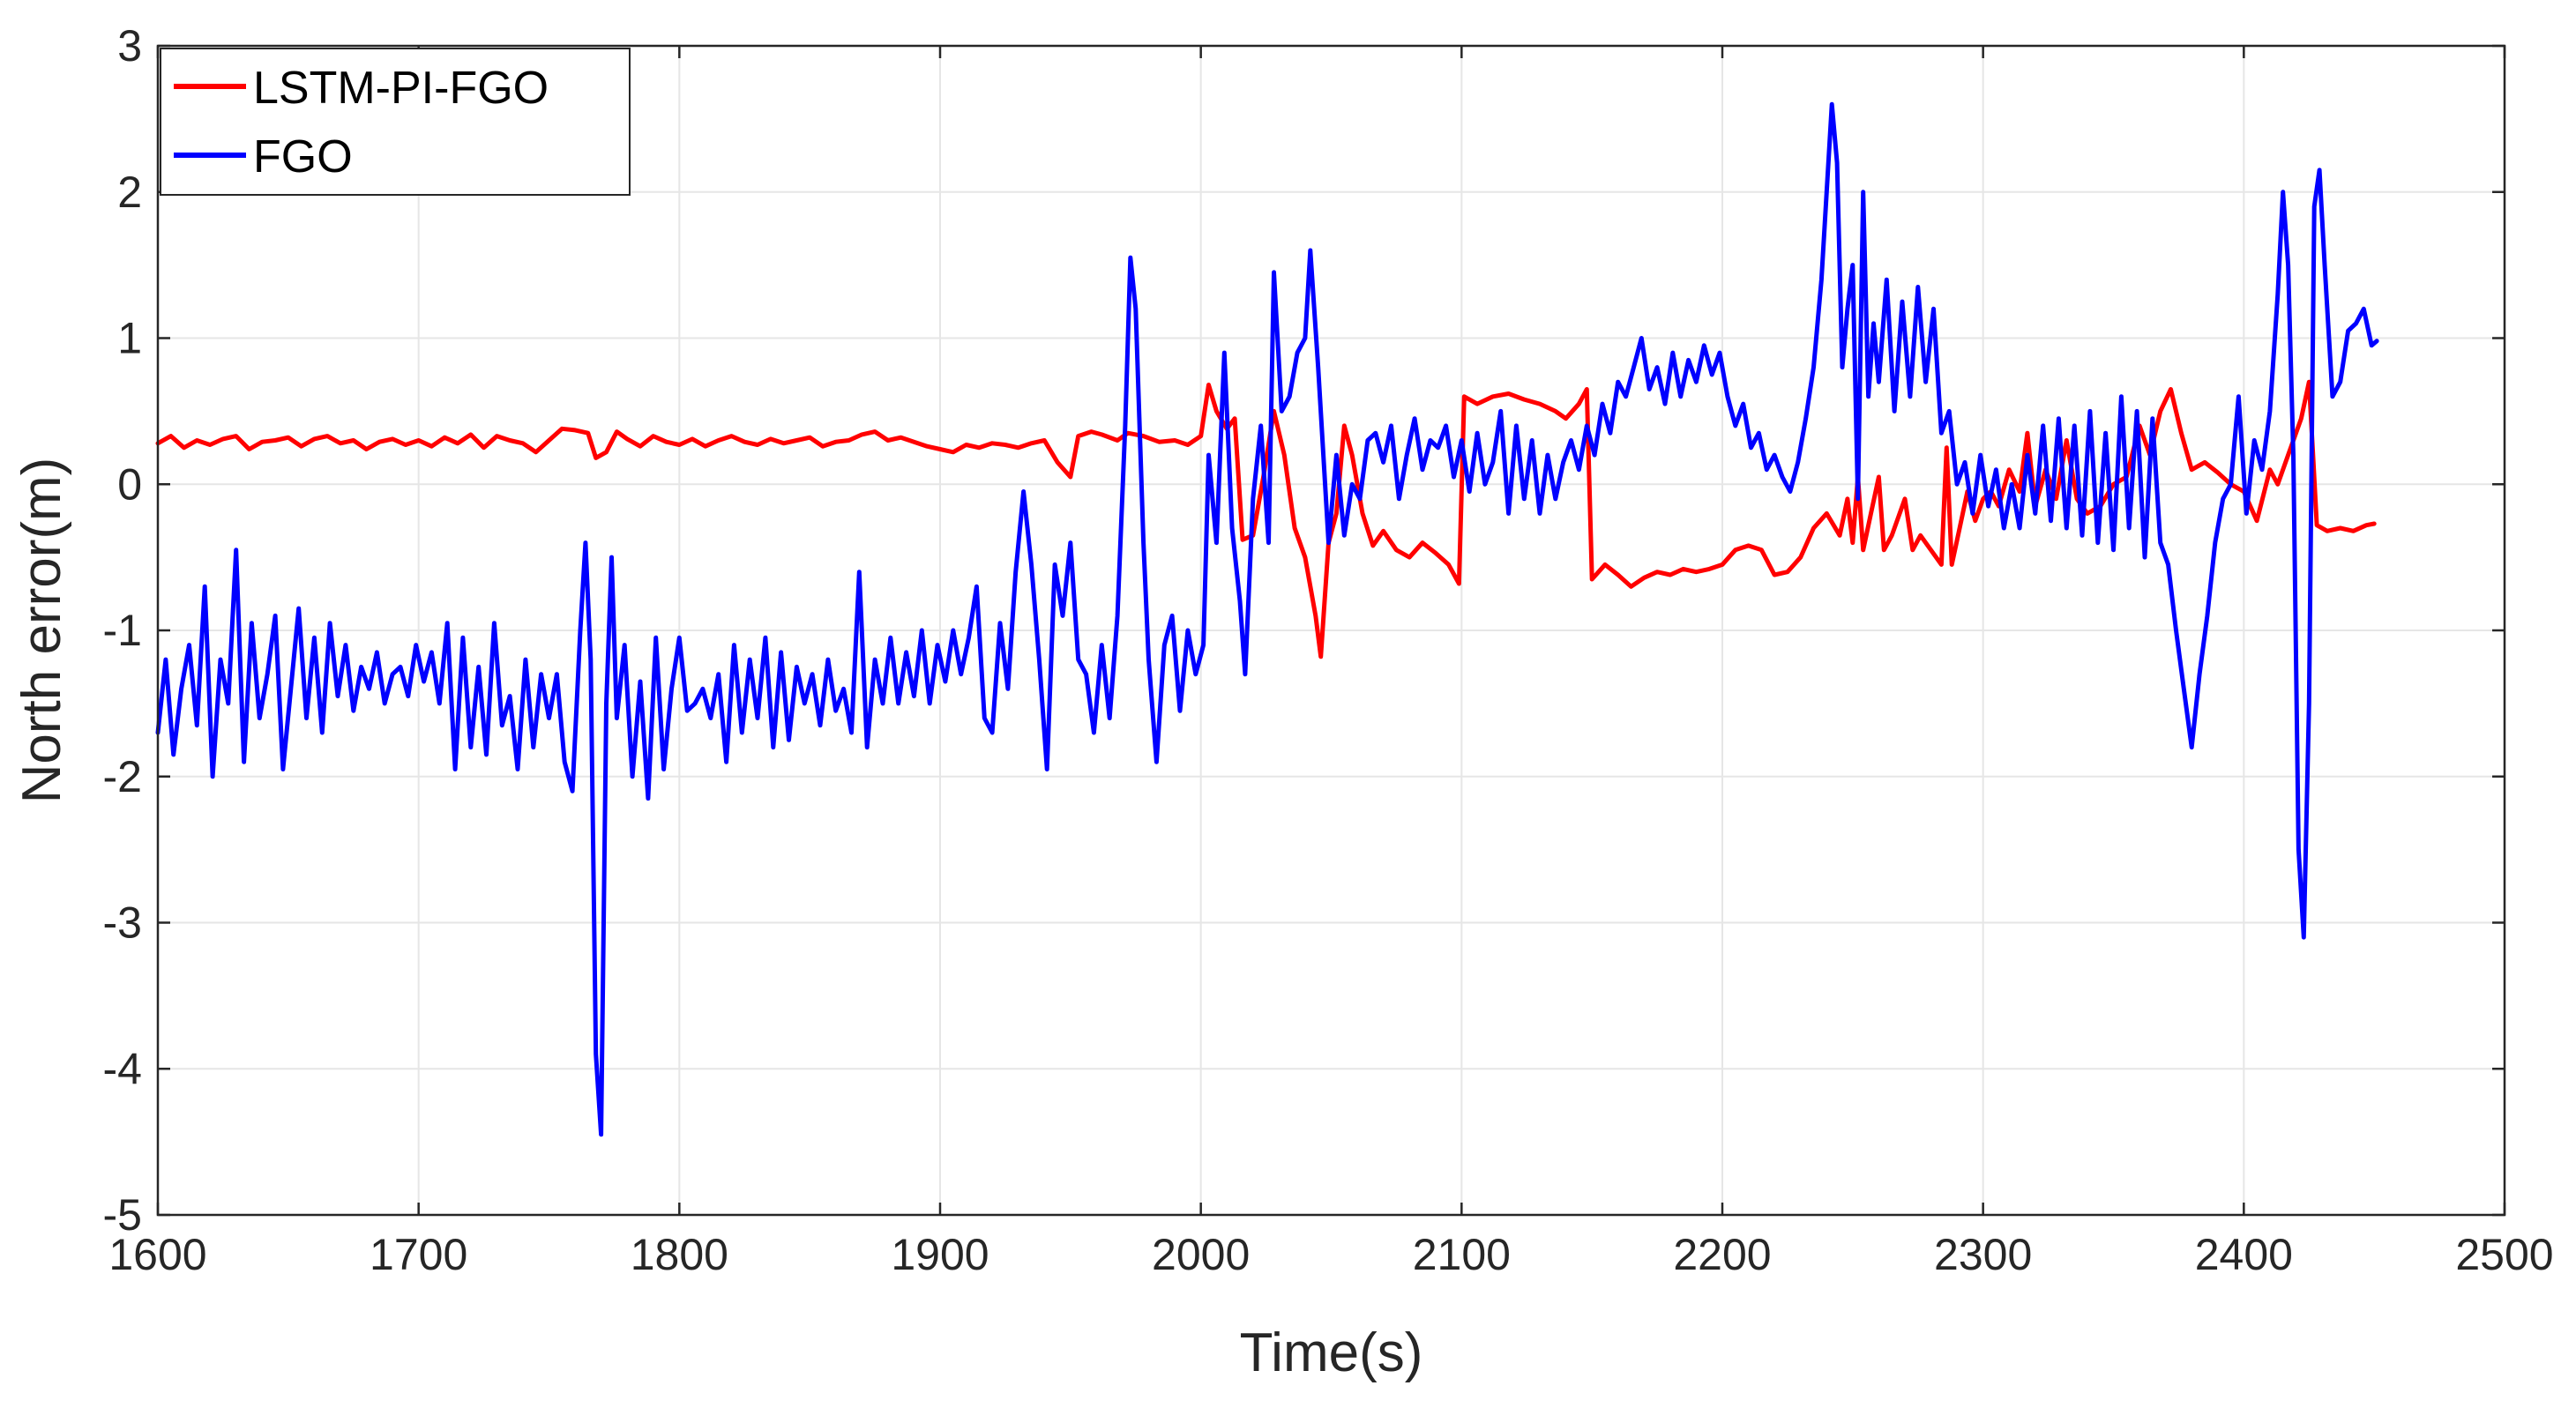  Describe the element at coordinates (1201, 1254) in the screenshot. I see `x-tick-label: 2000` at that location.